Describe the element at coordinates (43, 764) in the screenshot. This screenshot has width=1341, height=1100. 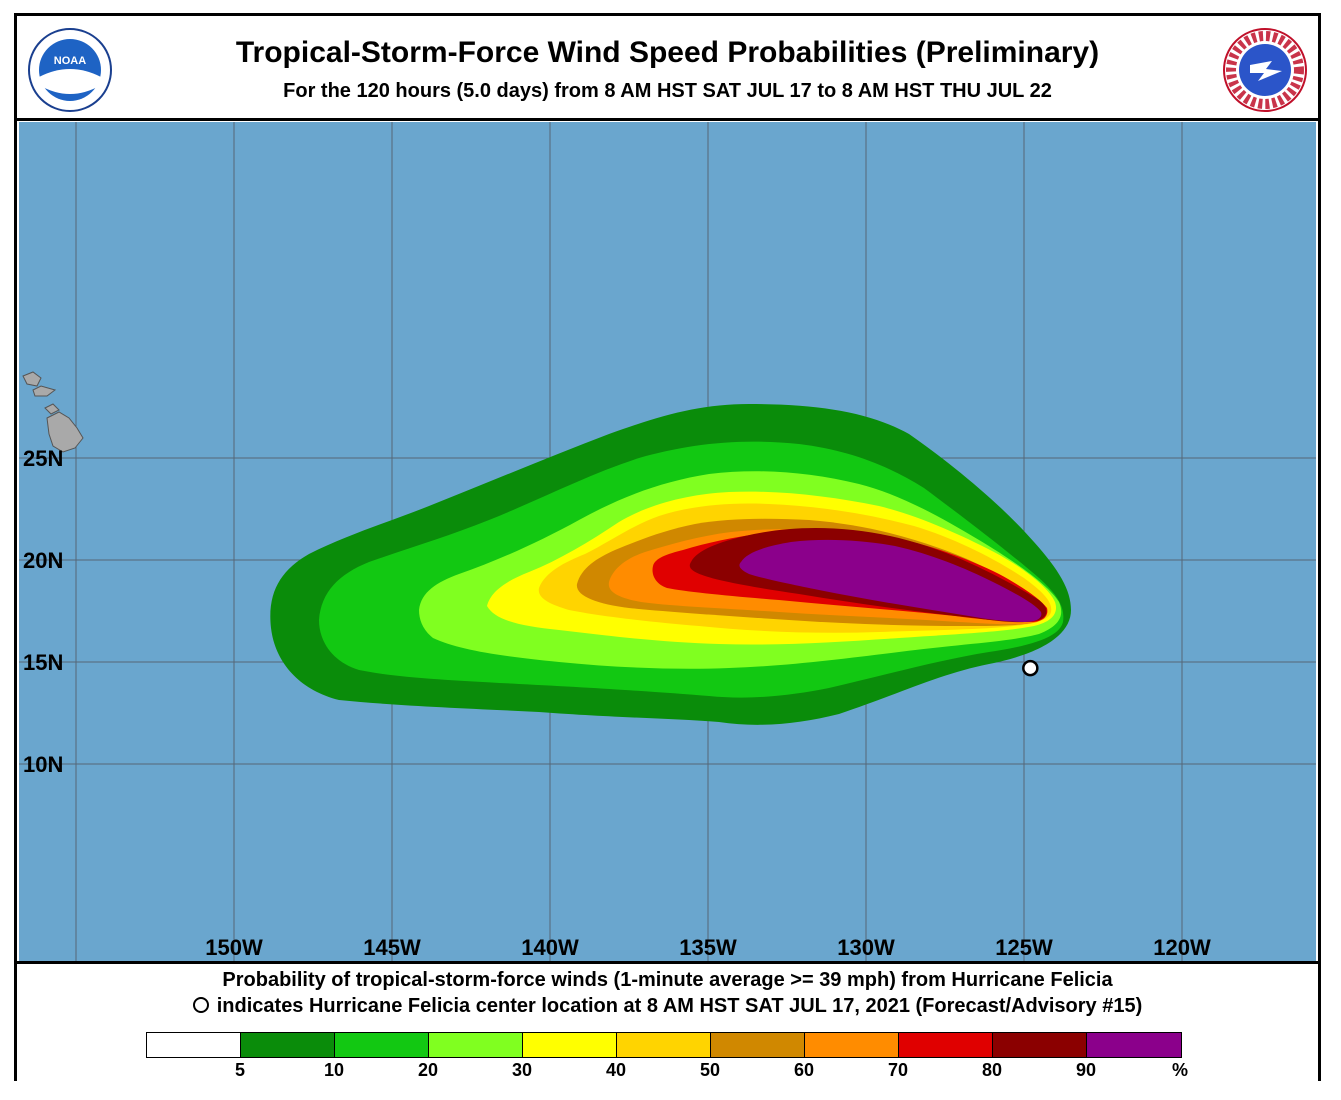
I see `latitude-label: 10N` at that location.